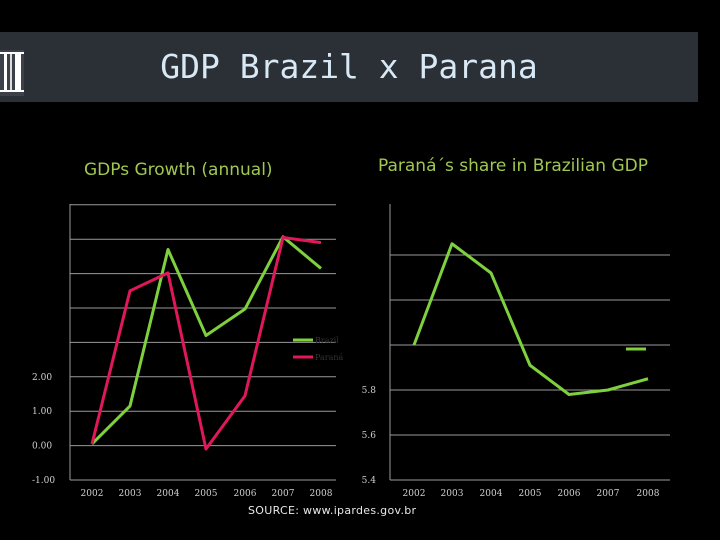  I want to click on left-legend-label: Paraná, so click(329, 357).